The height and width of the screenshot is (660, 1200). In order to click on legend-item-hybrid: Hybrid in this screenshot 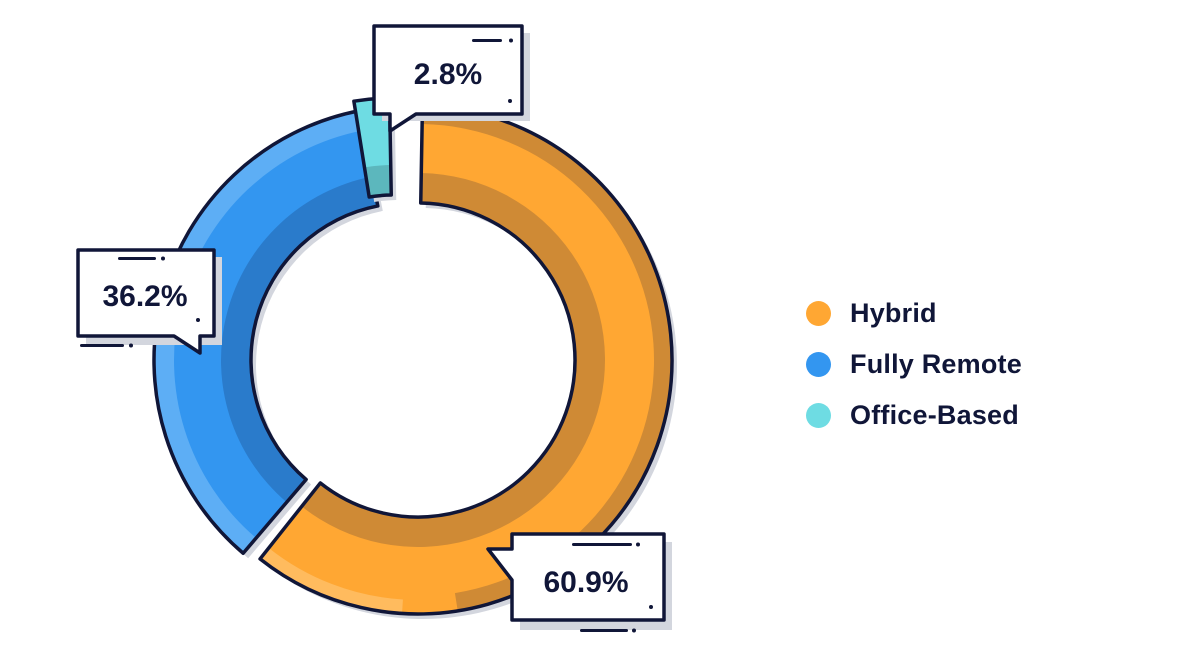, I will do `click(914, 313)`.